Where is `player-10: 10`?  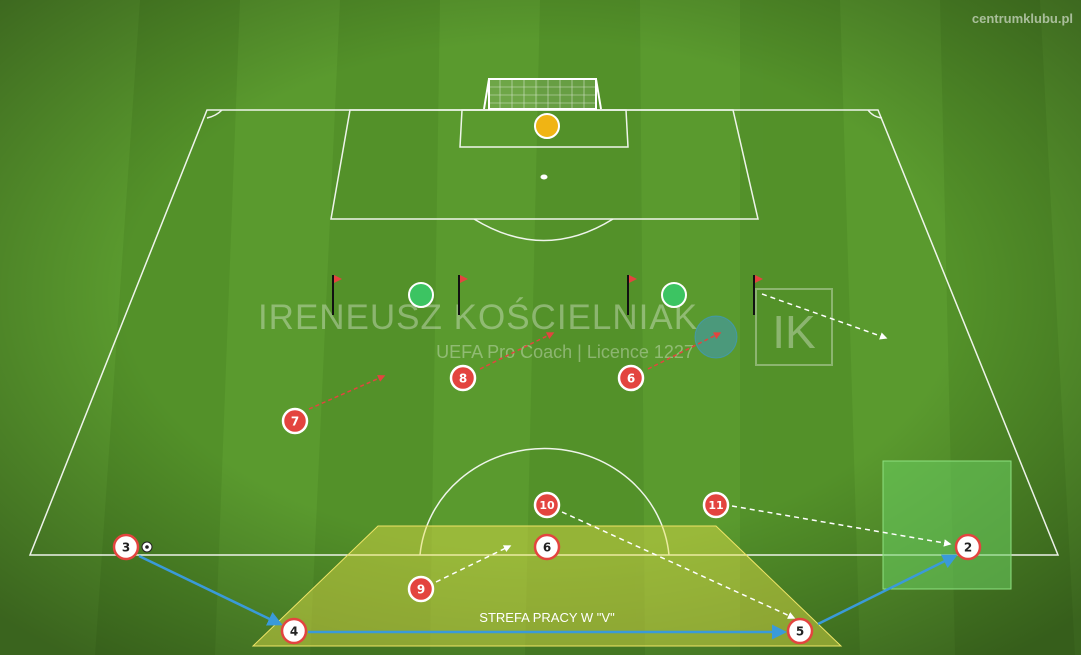
player-10: 10 is located at coordinates (547, 505).